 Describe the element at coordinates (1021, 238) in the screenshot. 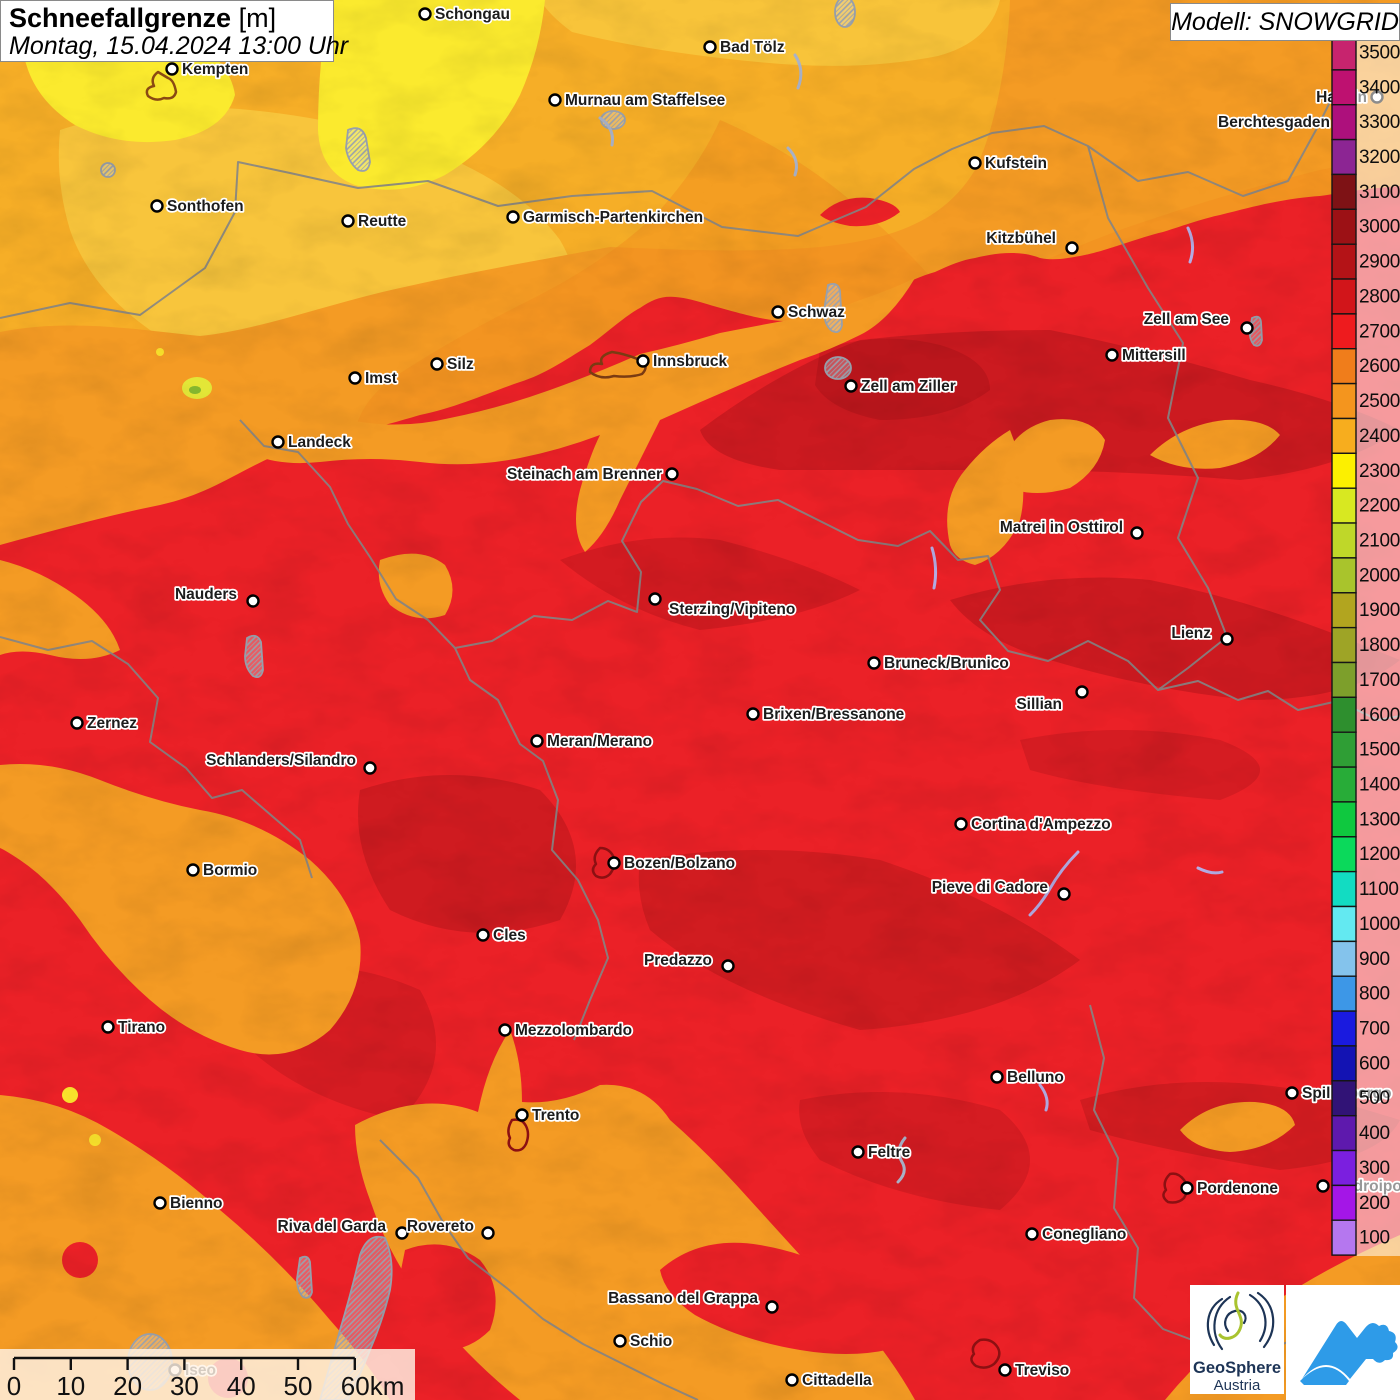

I see `city-label: Kitzbühel` at that location.